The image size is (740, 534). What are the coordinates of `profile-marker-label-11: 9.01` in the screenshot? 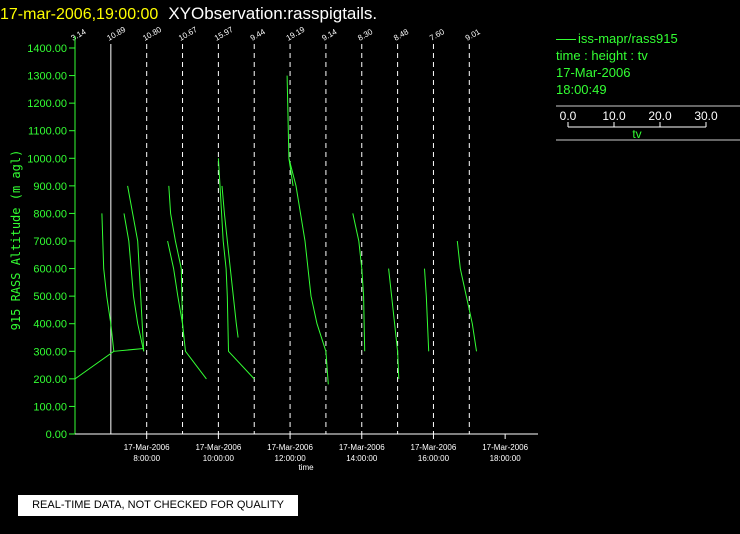 It's located at (473, 35).